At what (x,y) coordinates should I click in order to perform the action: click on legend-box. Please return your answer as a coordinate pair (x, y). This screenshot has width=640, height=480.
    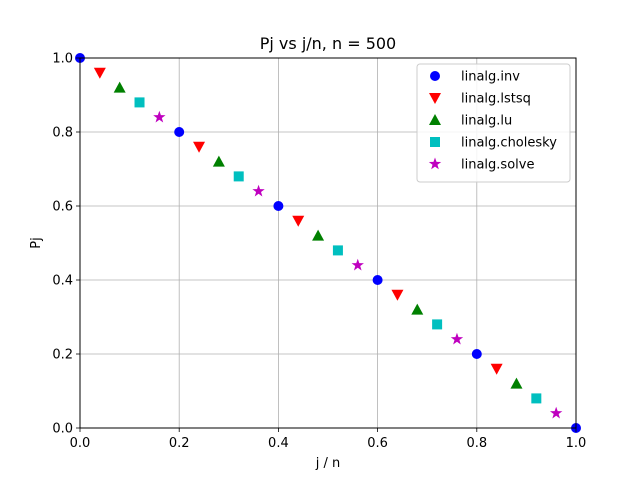
    Looking at the image, I should click on (493, 123).